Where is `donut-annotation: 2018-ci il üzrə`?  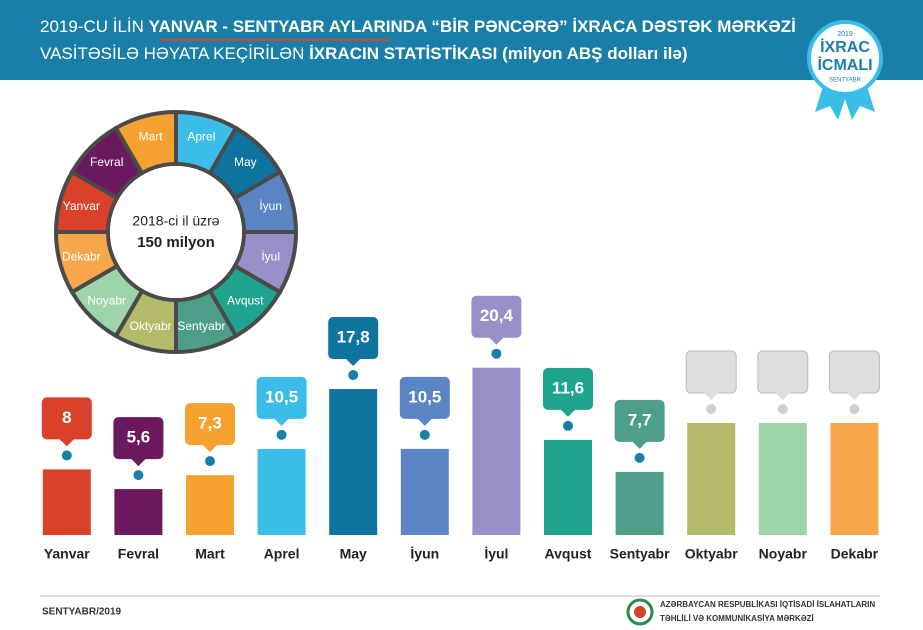 donut-annotation: 2018-ci il üzrə is located at coordinates (175, 221).